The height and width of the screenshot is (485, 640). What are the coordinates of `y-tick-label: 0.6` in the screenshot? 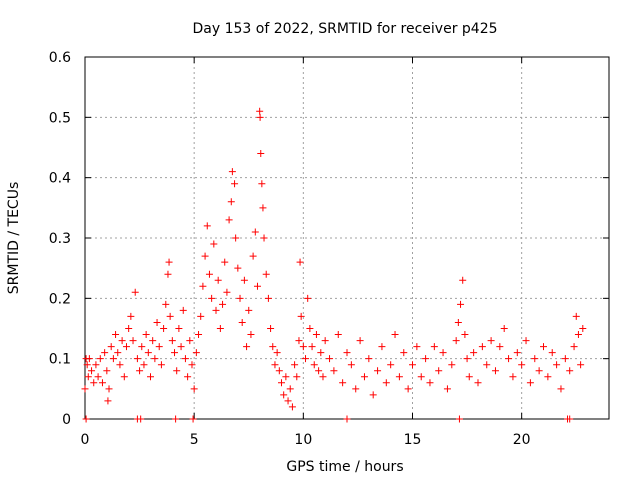 It's located at (60, 58).